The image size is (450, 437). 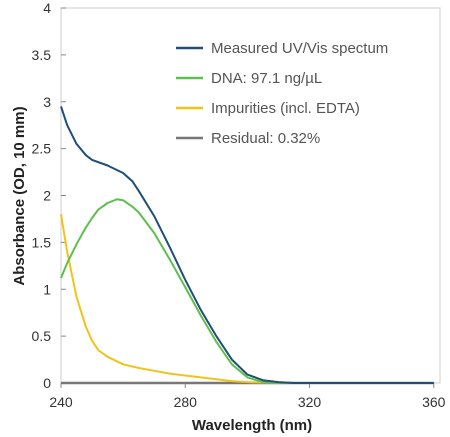 I want to click on legend-label: Residual: 0.32%, so click(x=265, y=138).